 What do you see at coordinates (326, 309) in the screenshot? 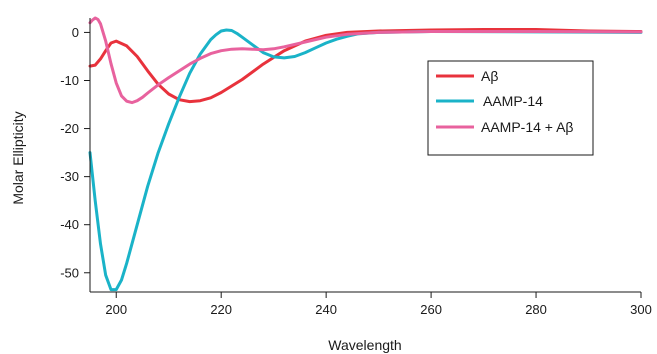
I see `x-tick-label: 240` at bounding box center [326, 309].